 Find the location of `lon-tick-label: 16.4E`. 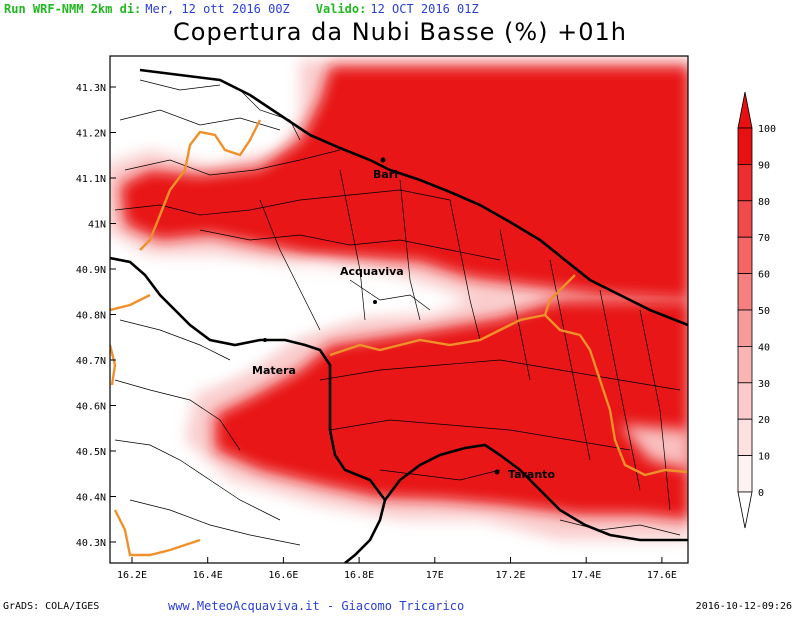

lon-tick-label: 16.4E is located at coordinates (208, 575).